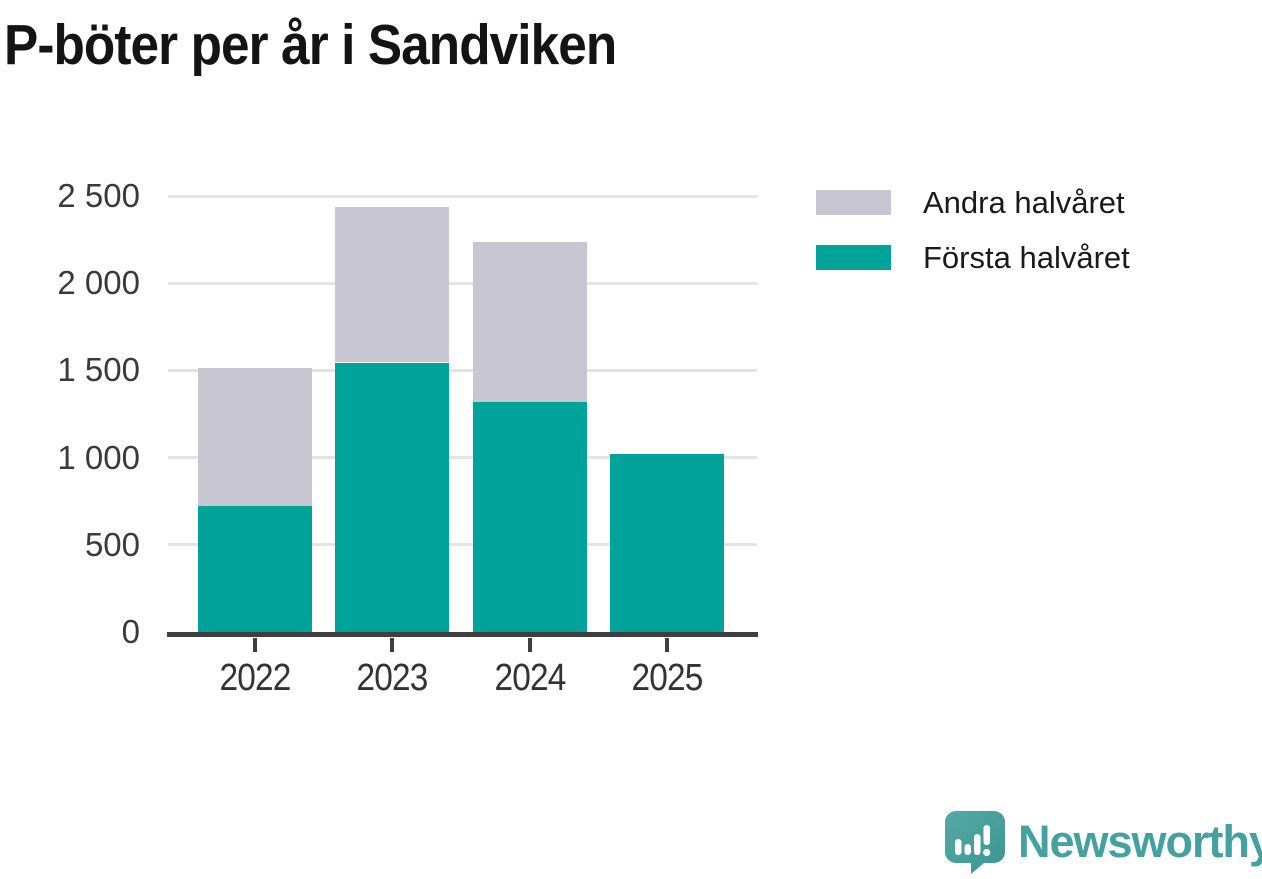  I want to click on chart-legend: Andra halvåret Första halvåret, so click(973, 242).